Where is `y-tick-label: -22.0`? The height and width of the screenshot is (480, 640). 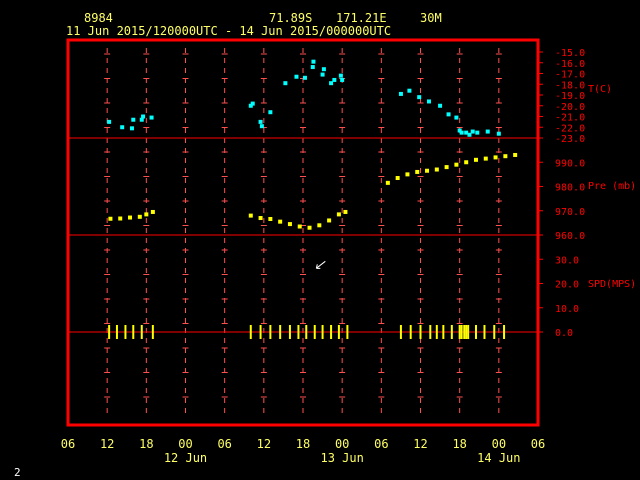
y-tick-label: -22.0 is located at coordinates (570, 128).